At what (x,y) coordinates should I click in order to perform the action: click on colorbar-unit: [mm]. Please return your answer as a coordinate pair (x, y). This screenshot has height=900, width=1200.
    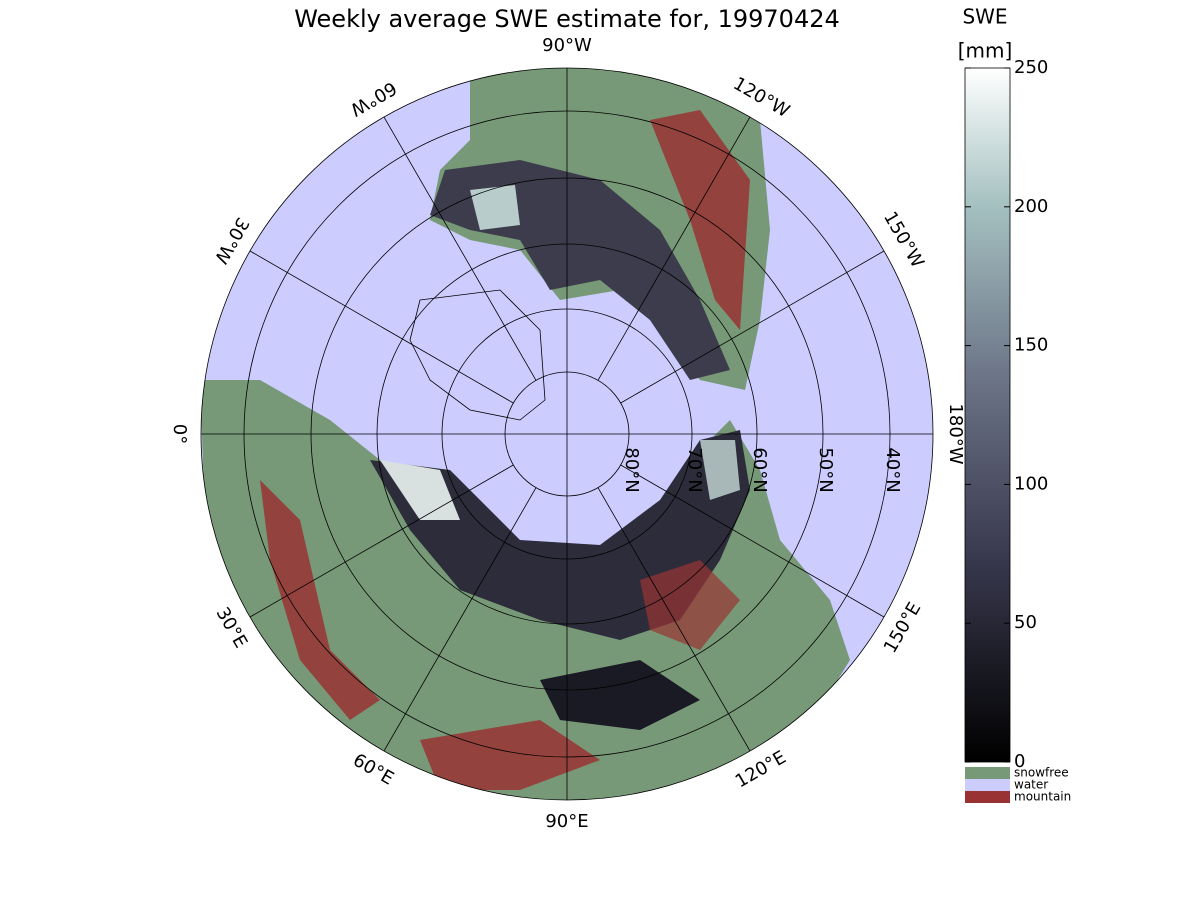
    Looking at the image, I should click on (985, 51).